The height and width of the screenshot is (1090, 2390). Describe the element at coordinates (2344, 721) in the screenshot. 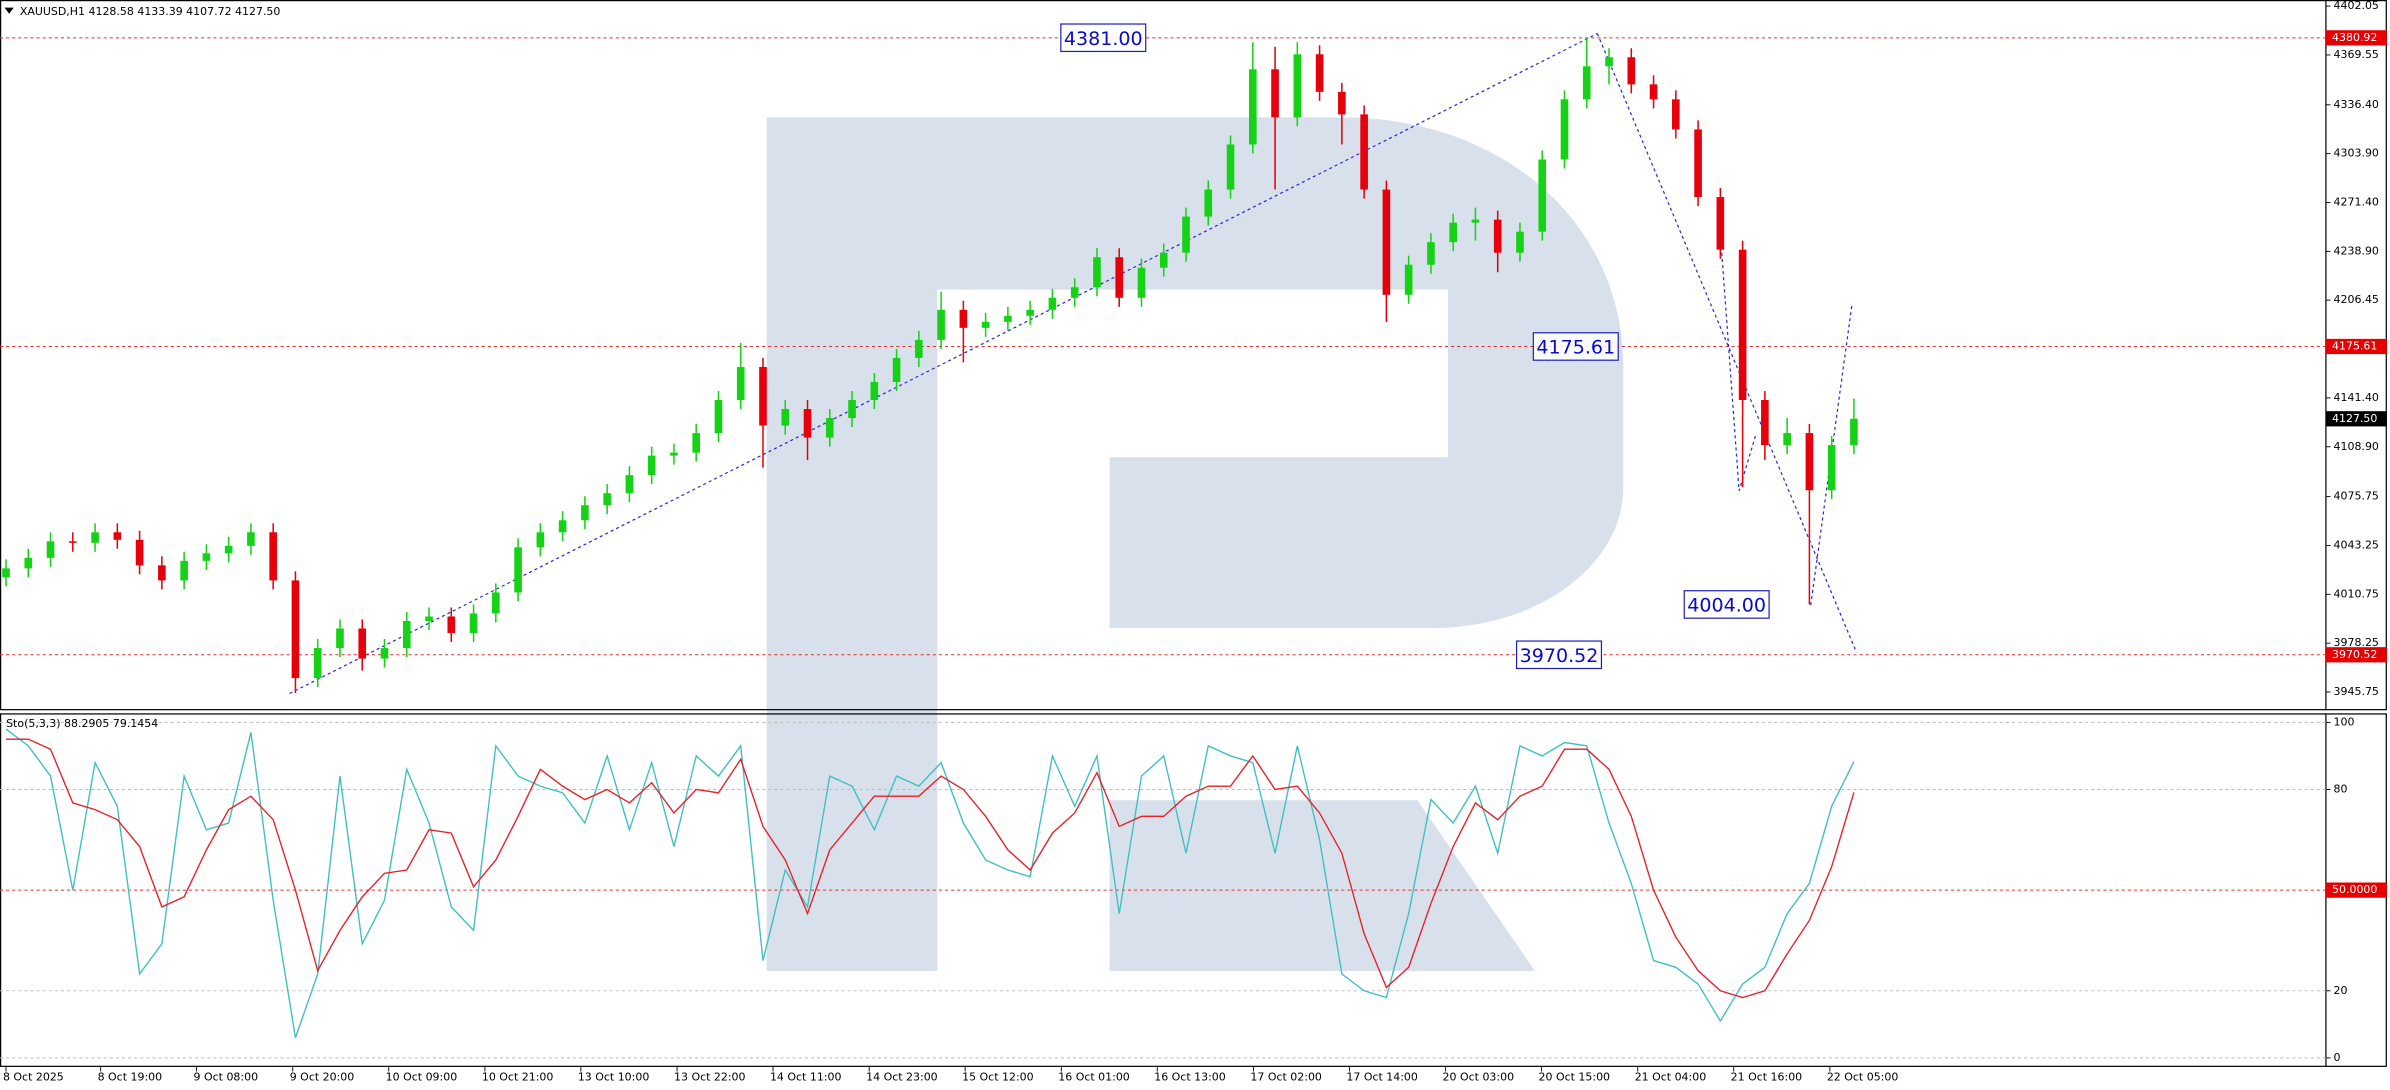

I see `y-tick-label: 100` at that location.